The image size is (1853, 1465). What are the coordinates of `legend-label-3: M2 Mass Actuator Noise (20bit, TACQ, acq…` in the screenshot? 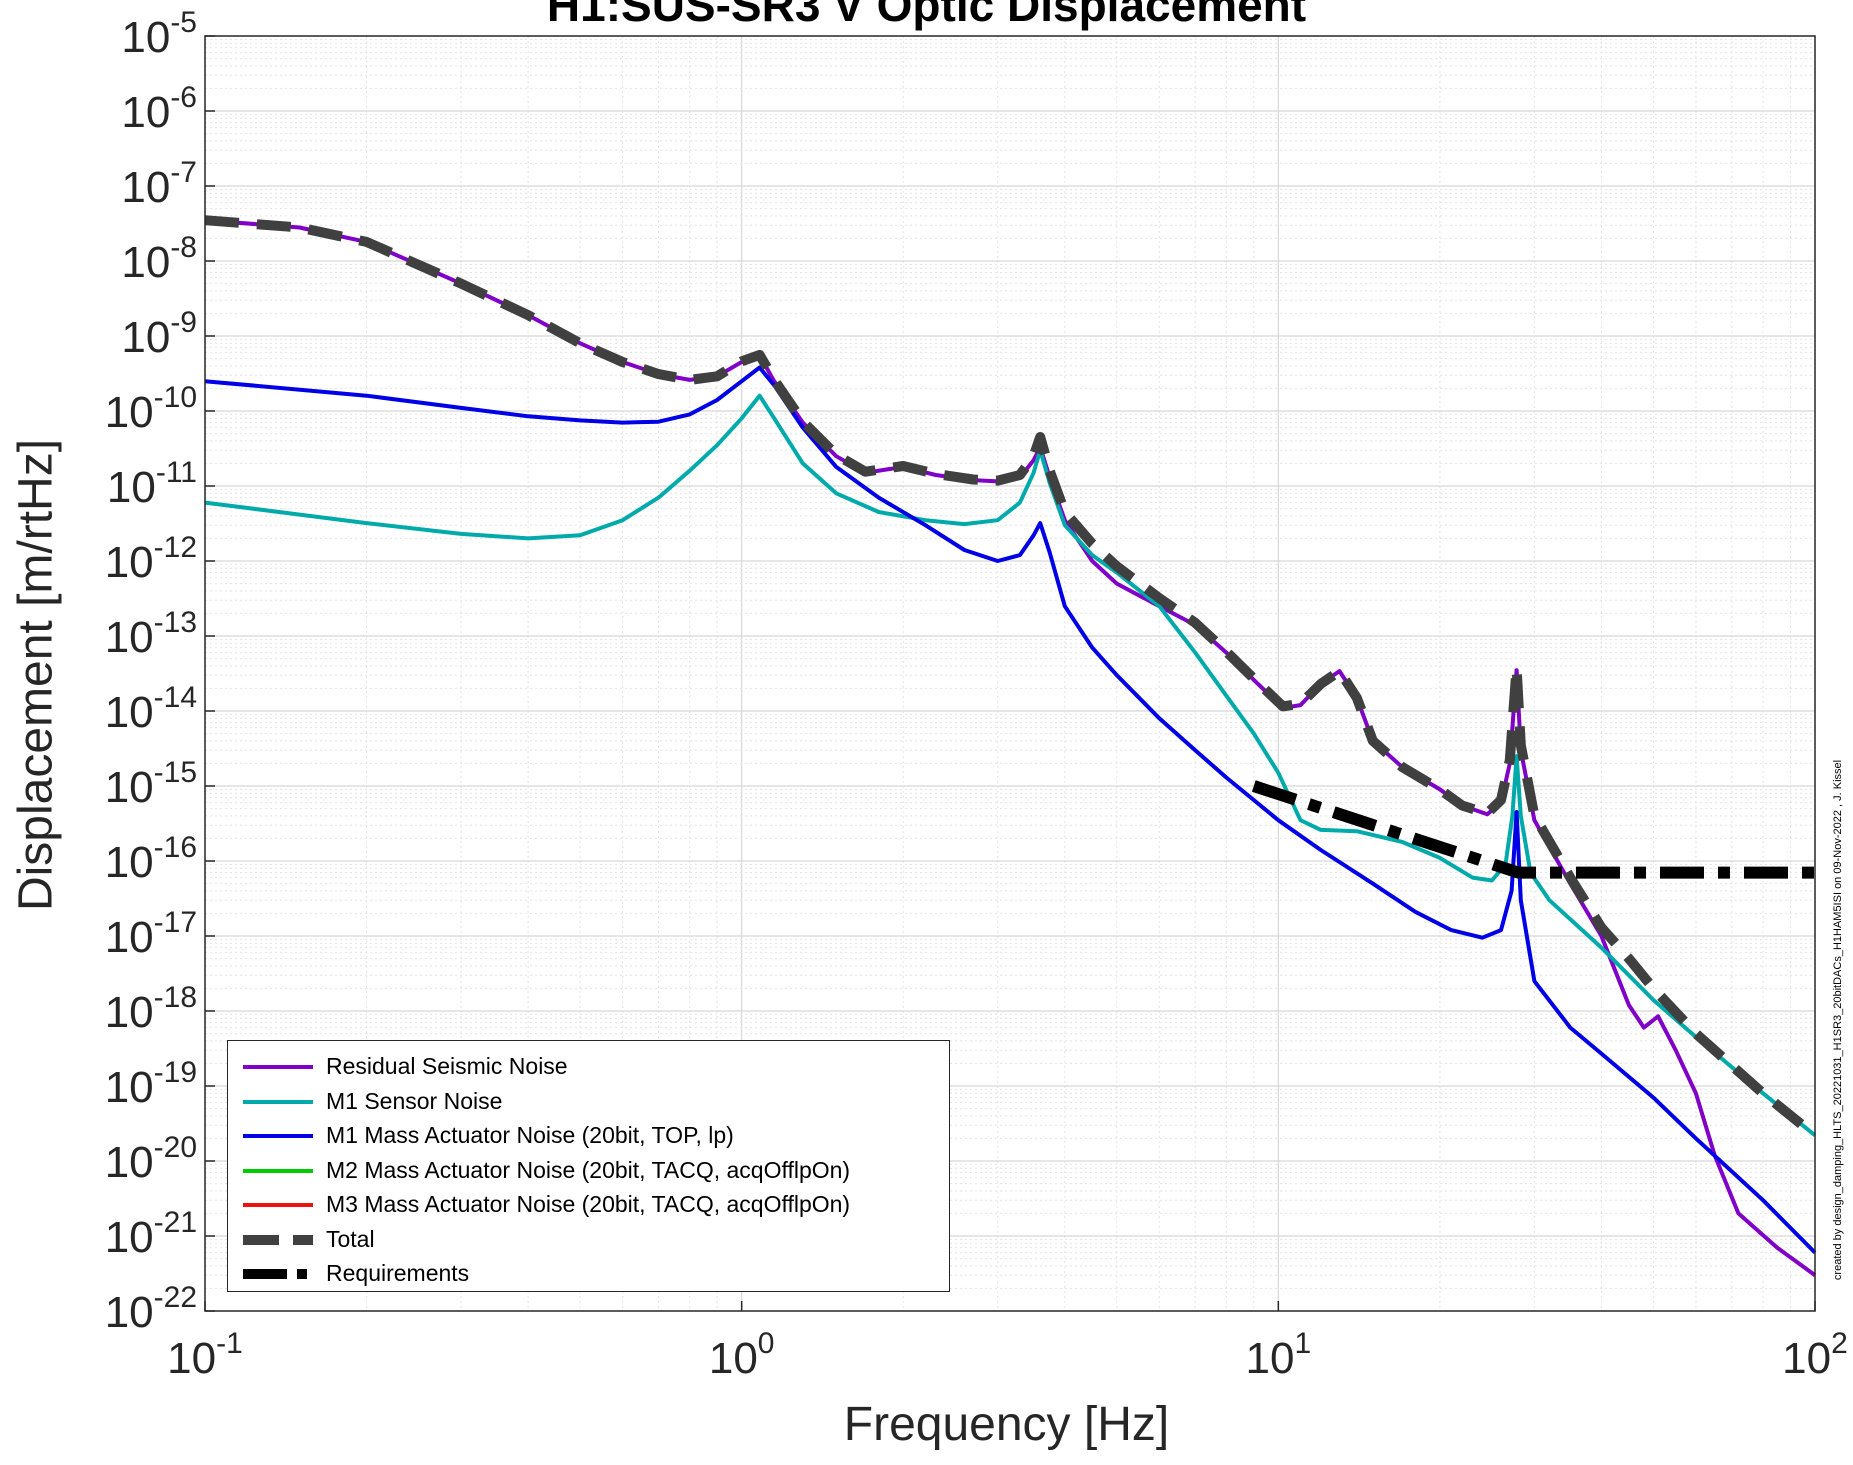 It's located at (588, 1169).